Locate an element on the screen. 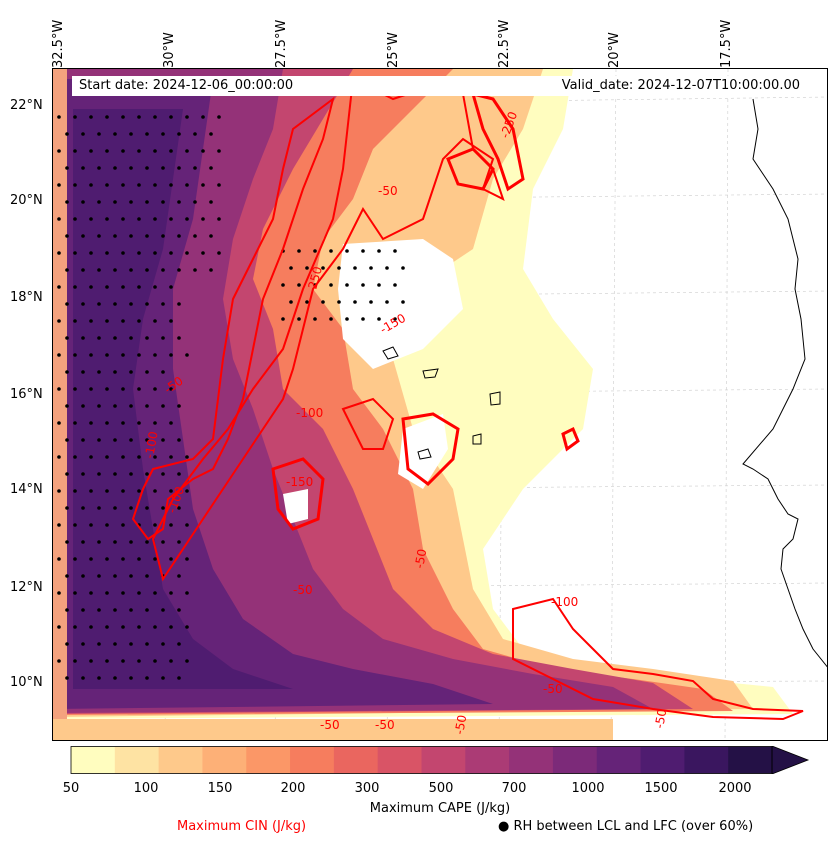  cin-contour-north-arm is located at coordinates (497, 141).